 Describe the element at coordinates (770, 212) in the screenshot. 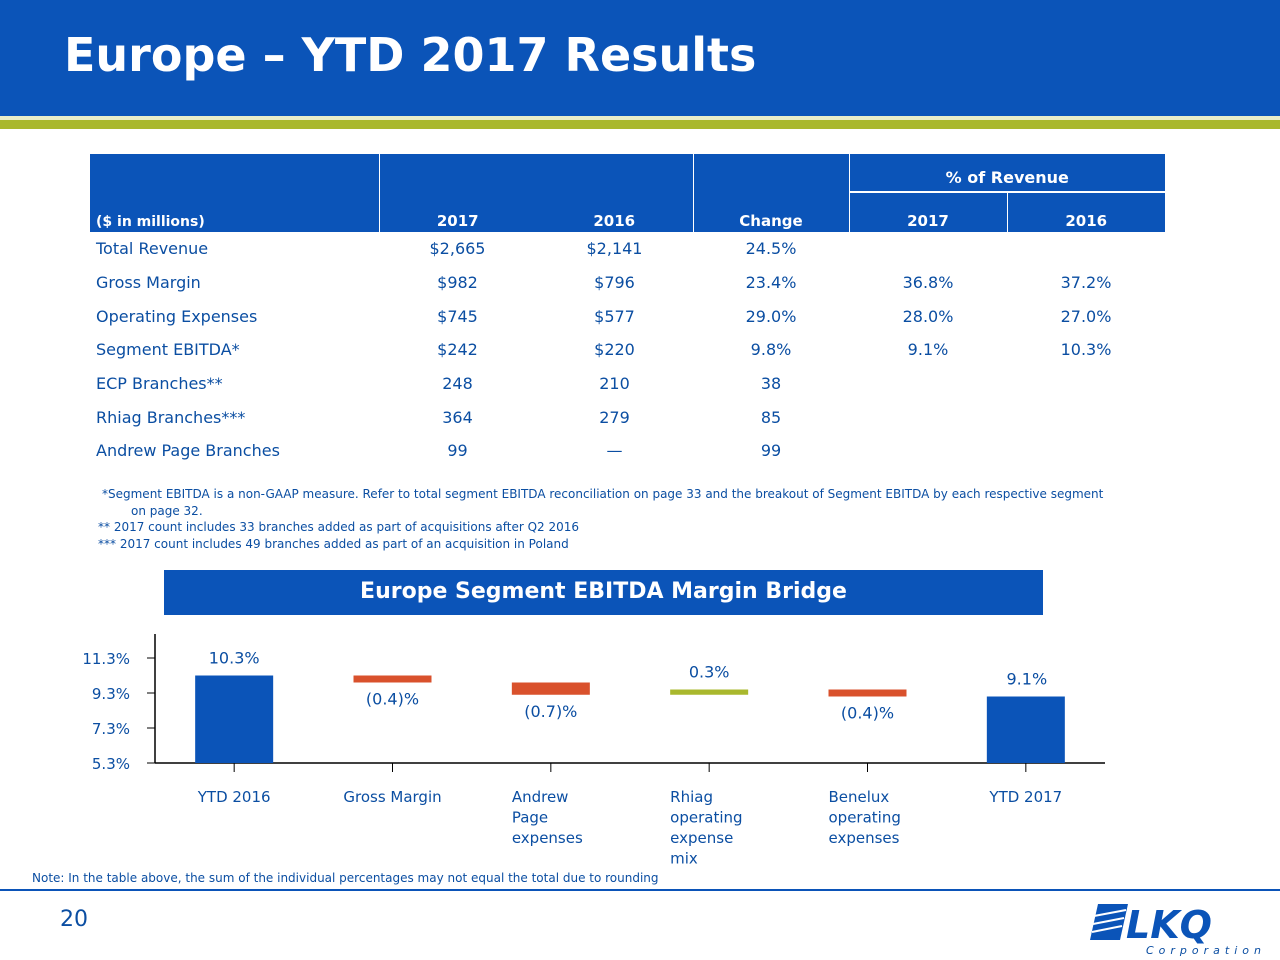

I see `header-change: Change` at that location.